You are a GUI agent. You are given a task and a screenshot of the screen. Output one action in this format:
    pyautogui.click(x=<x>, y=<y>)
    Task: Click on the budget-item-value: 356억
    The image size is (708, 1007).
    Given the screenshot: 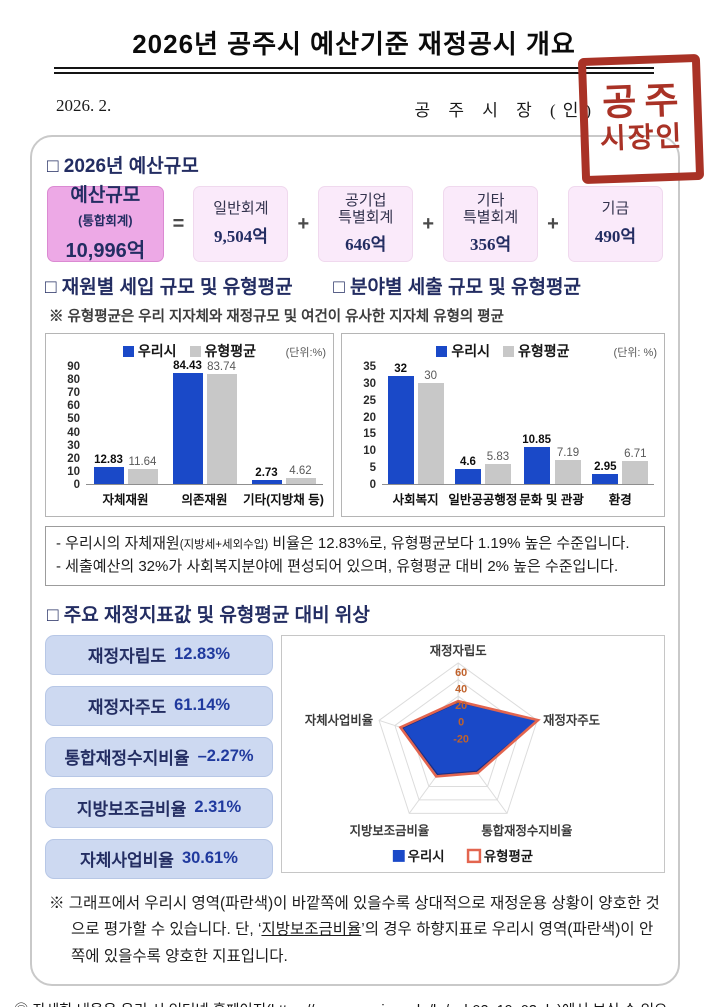 What is the action you would take?
    pyautogui.click(x=491, y=245)
    